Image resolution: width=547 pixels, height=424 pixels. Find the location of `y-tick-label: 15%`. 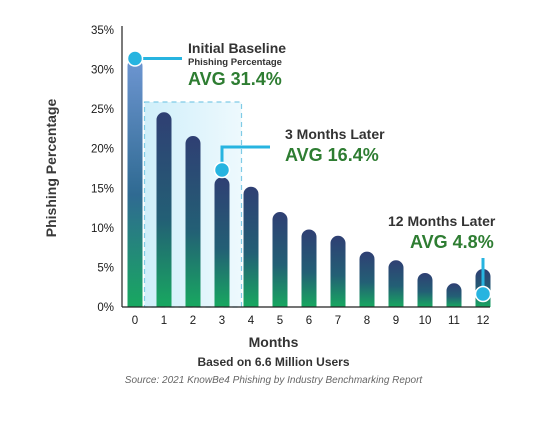

y-tick-label: 15% is located at coordinates (102, 189).